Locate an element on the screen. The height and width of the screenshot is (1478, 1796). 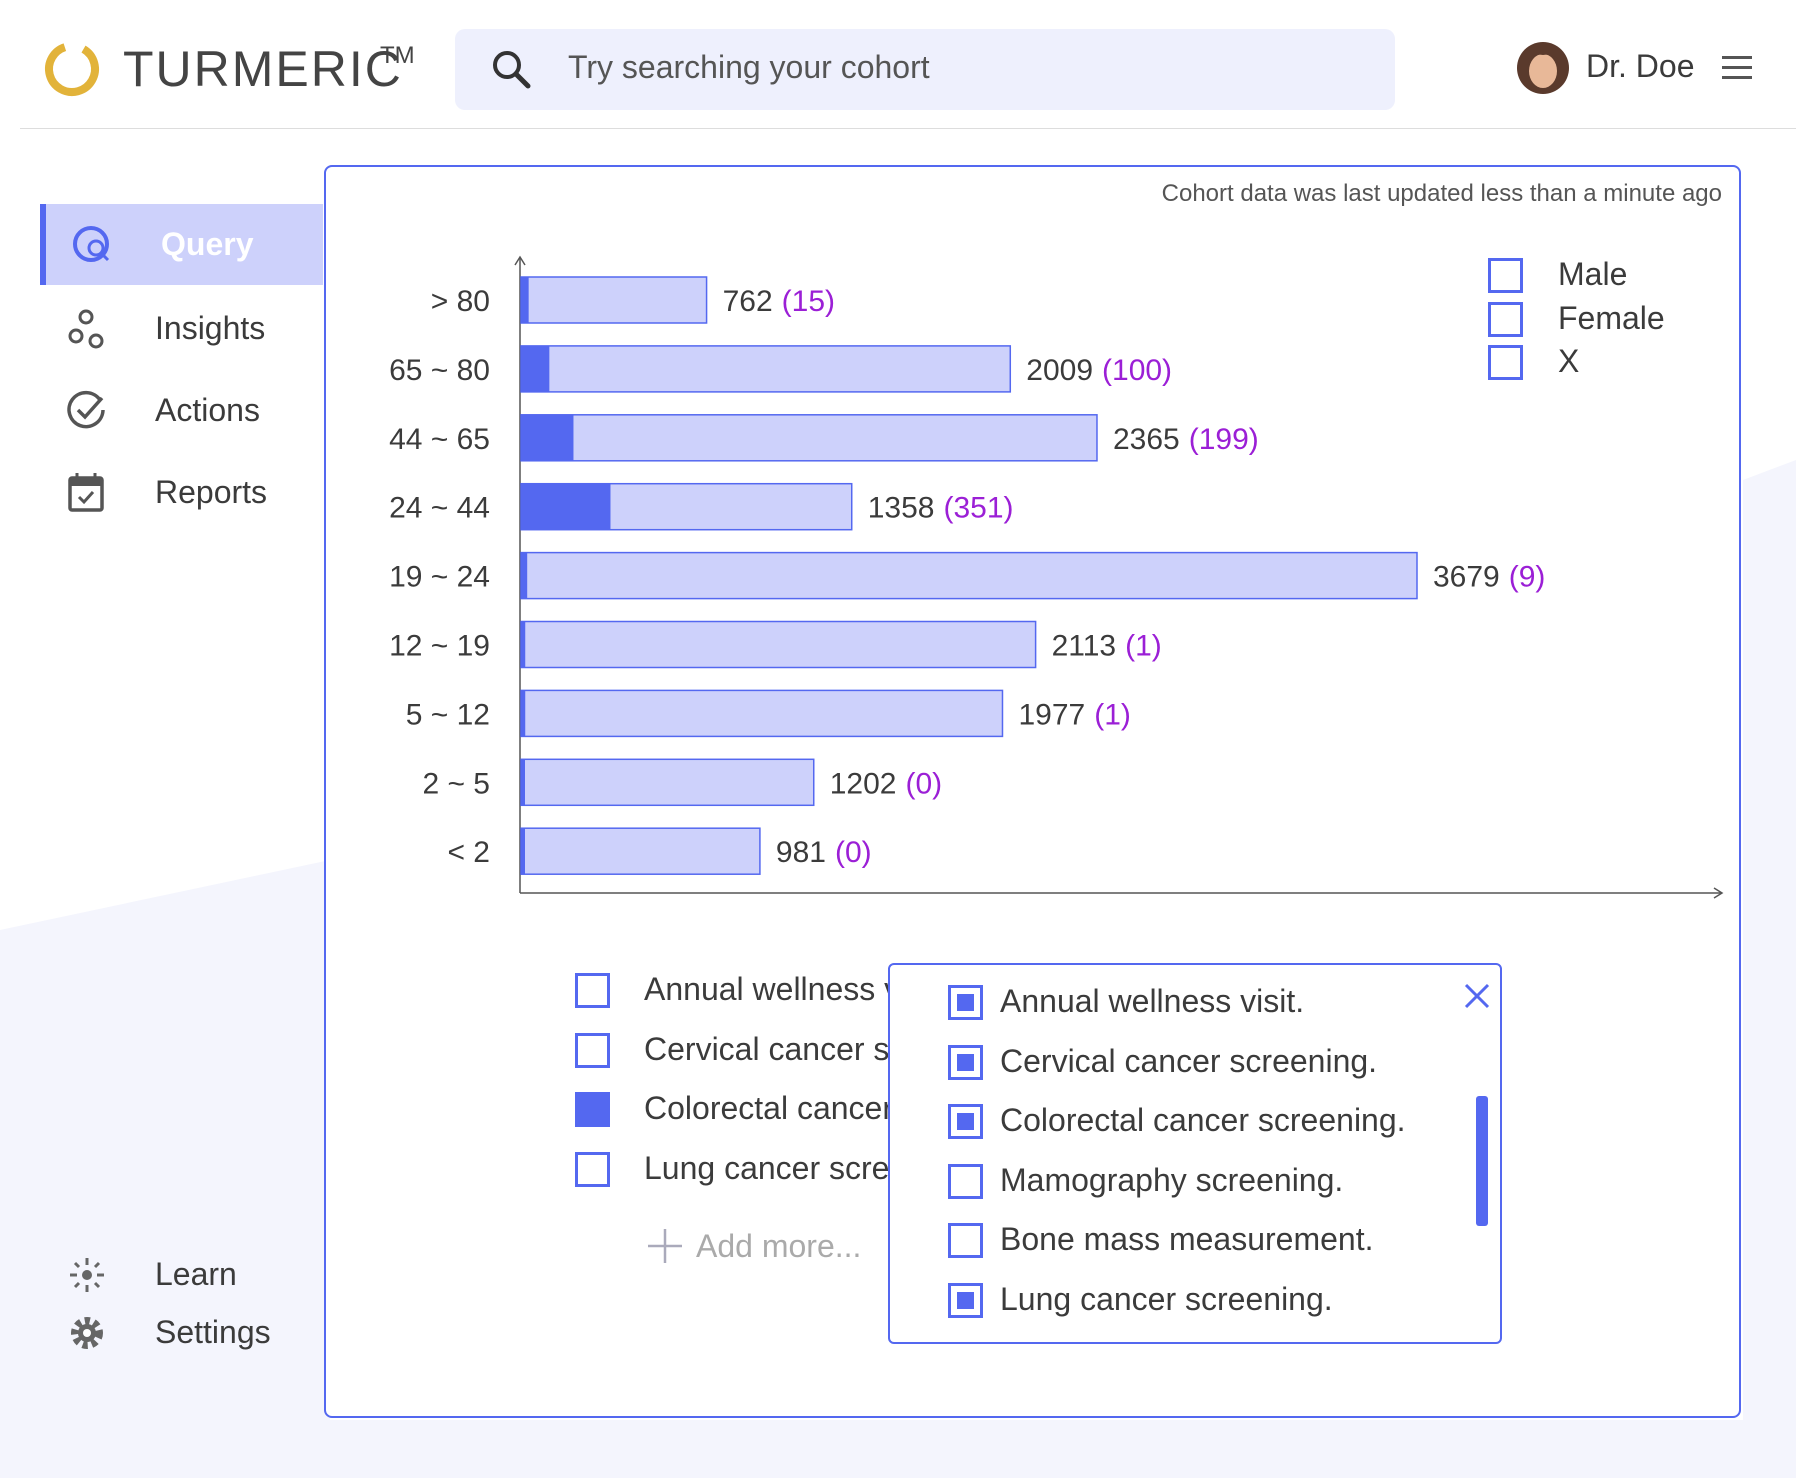
add-icon is located at coordinates (665, 1246).